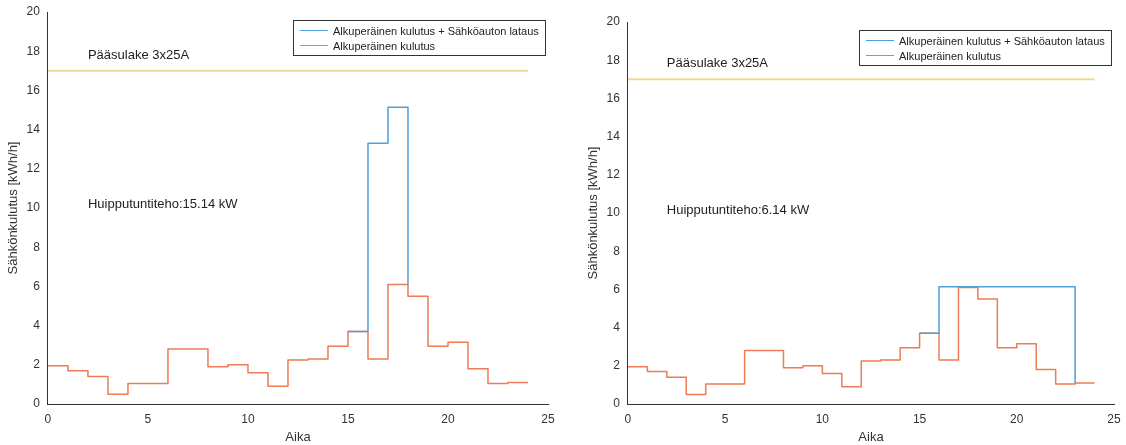 This screenshot has width=1126, height=445. What do you see at coordinates (162, 204) in the screenshot?
I see `annotation: Huipputuntiteho:15.14 kW` at bounding box center [162, 204].